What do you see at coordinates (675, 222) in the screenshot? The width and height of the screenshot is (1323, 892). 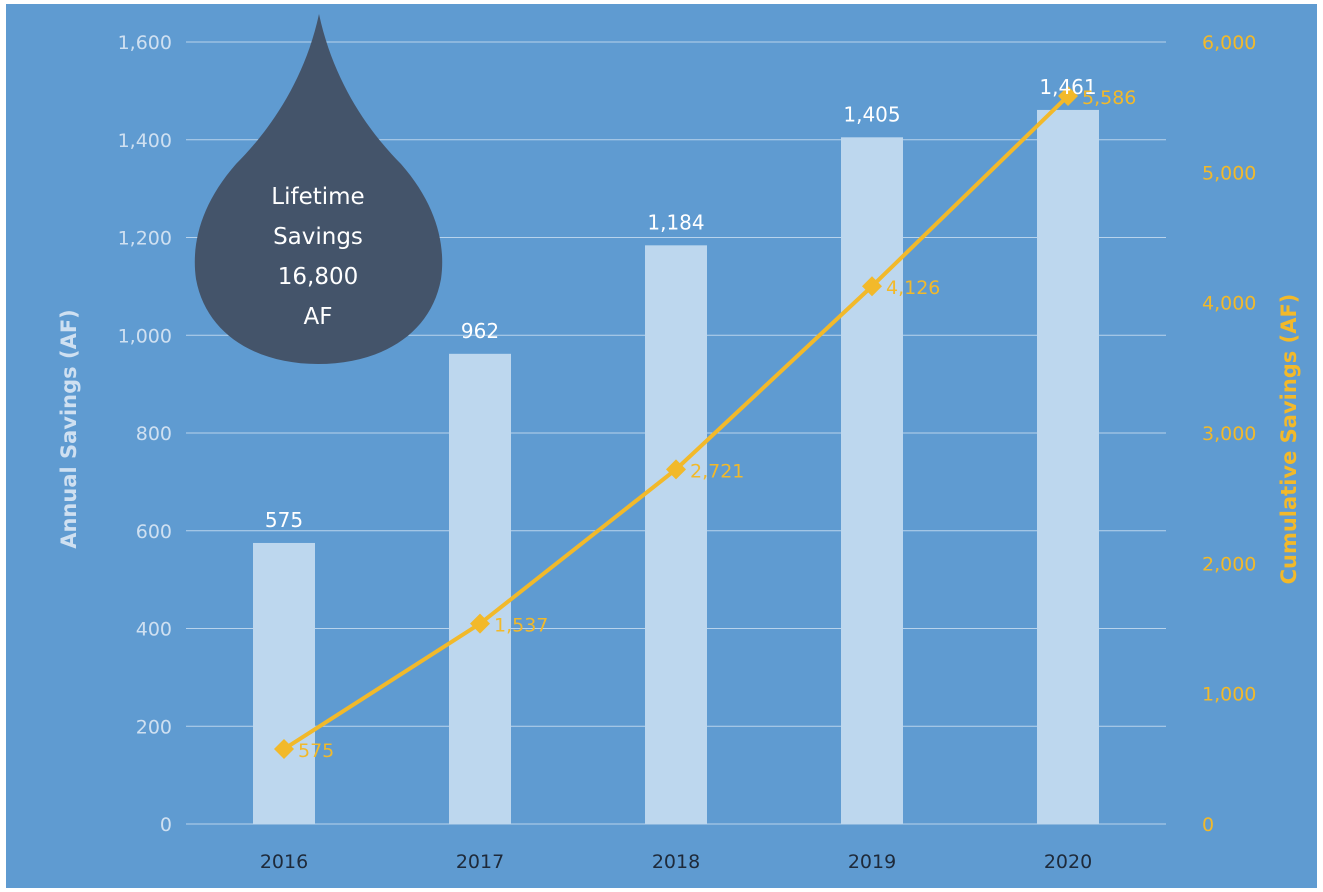 I see `bar-value-label: 1,184` at bounding box center [675, 222].